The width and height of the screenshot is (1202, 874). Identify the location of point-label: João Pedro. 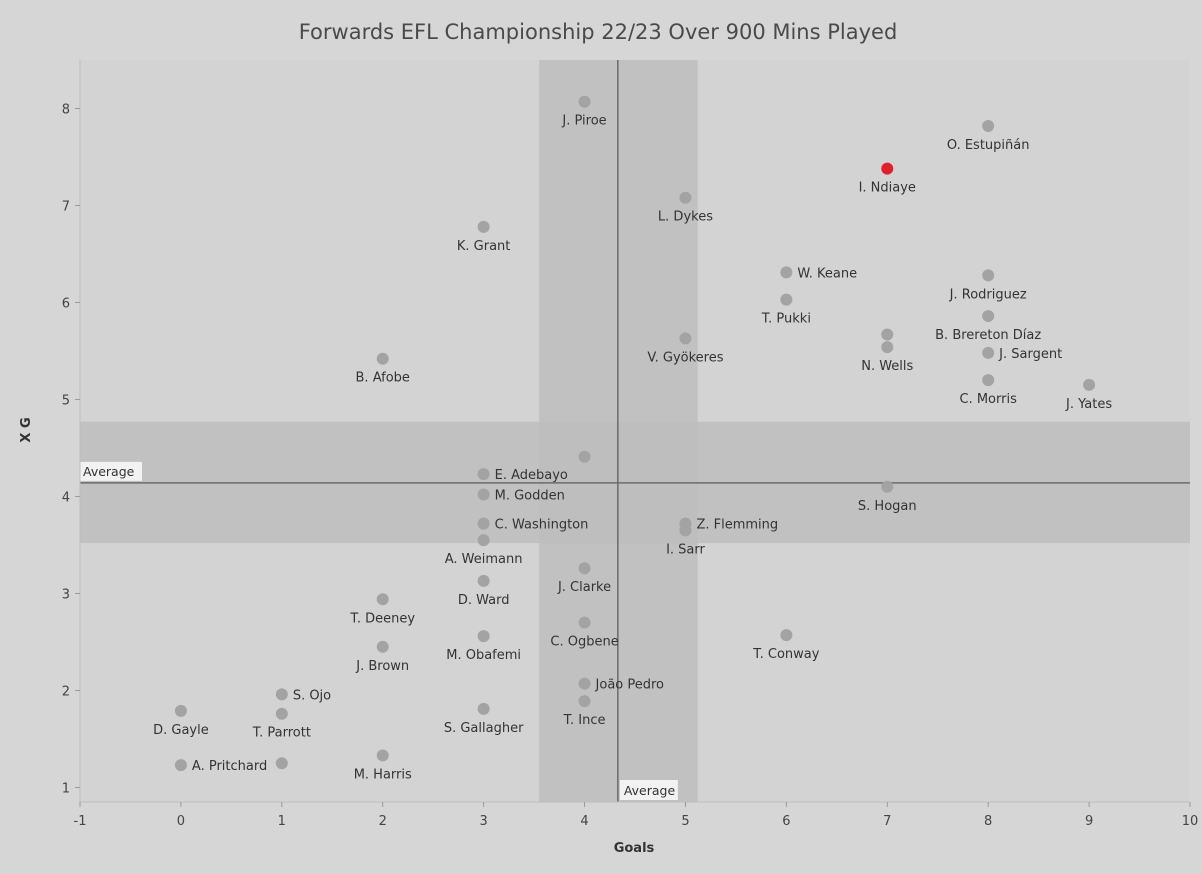
(630, 685).